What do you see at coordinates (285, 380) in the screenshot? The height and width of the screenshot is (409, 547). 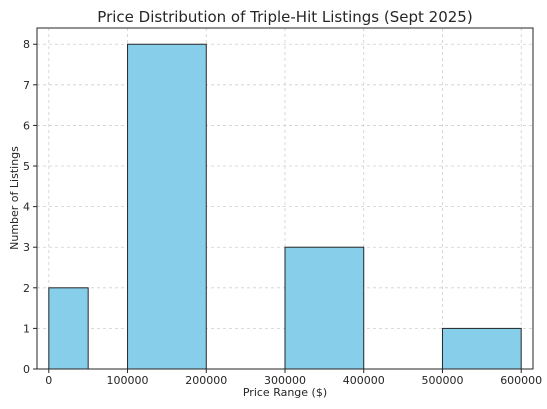 I see `x-tick-label-3: 300000` at bounding box center [285, 380].